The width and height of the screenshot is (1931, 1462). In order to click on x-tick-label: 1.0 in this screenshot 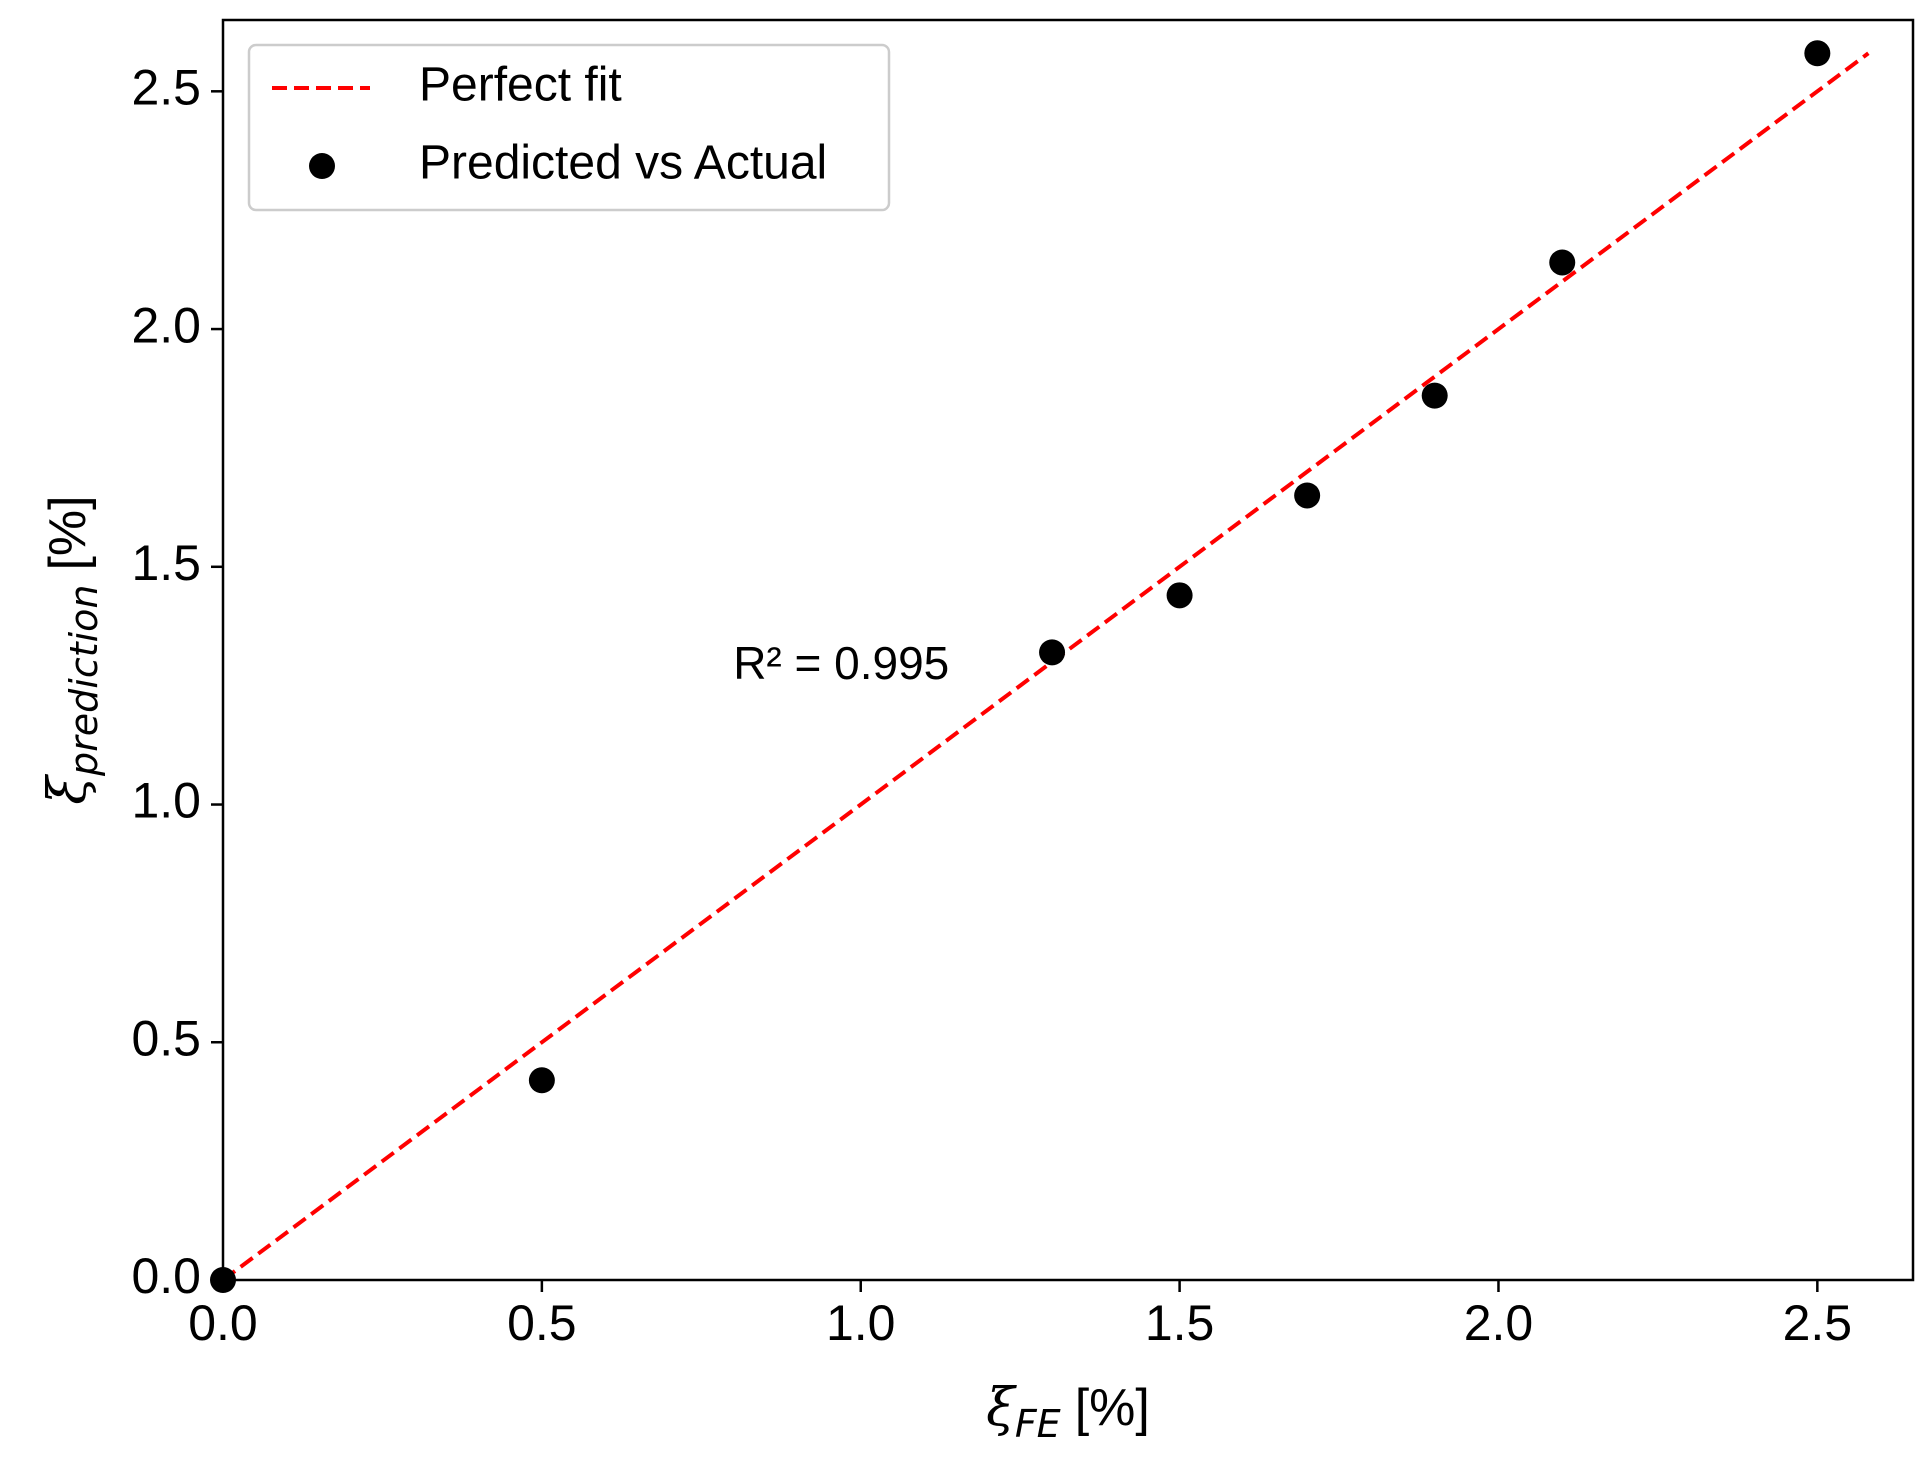, I will do `click(861, 1323)`.